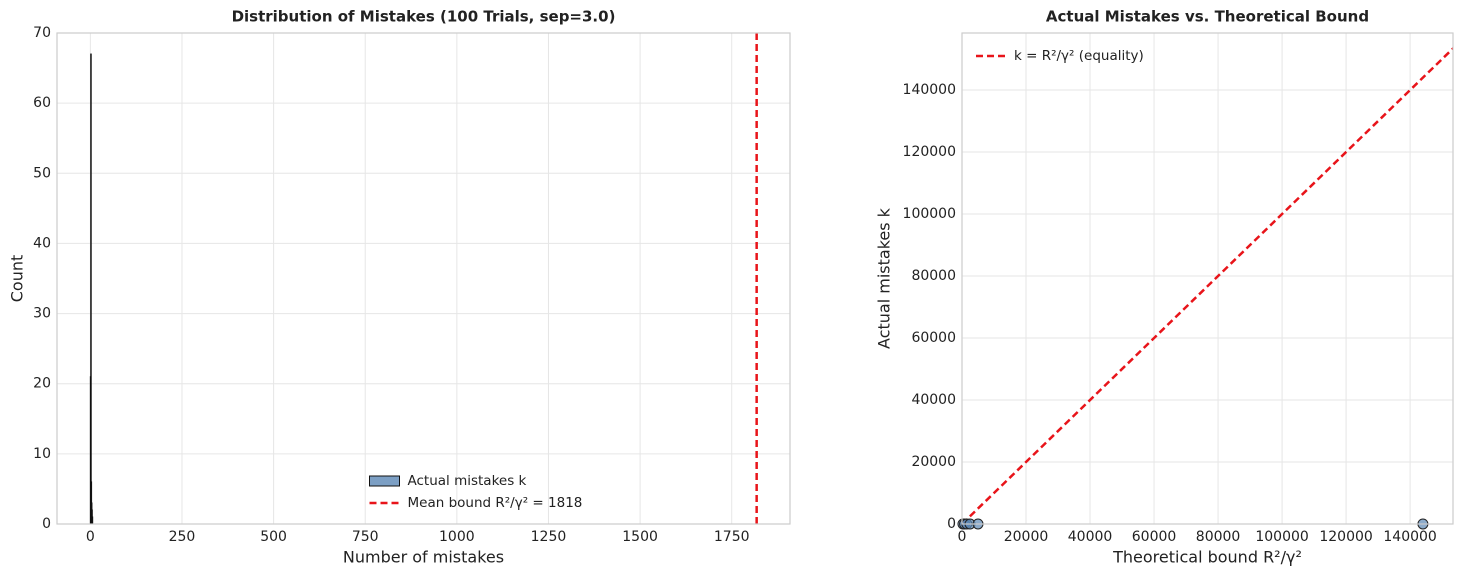 The image size is (1463, 588). I want to click on chart-title: Actual Mistakes vs. Theoretical Bound, so click(1207, 17).